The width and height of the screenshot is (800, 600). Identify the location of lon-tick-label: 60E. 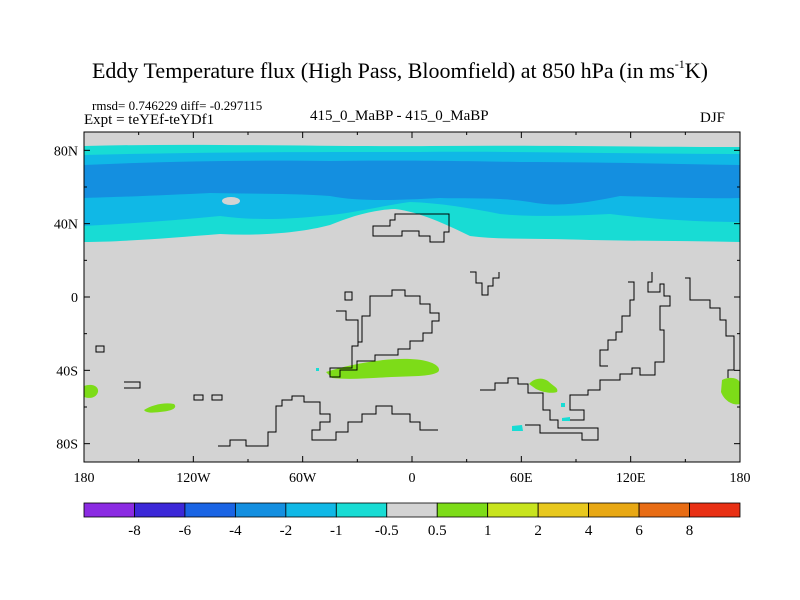
(521, 478).